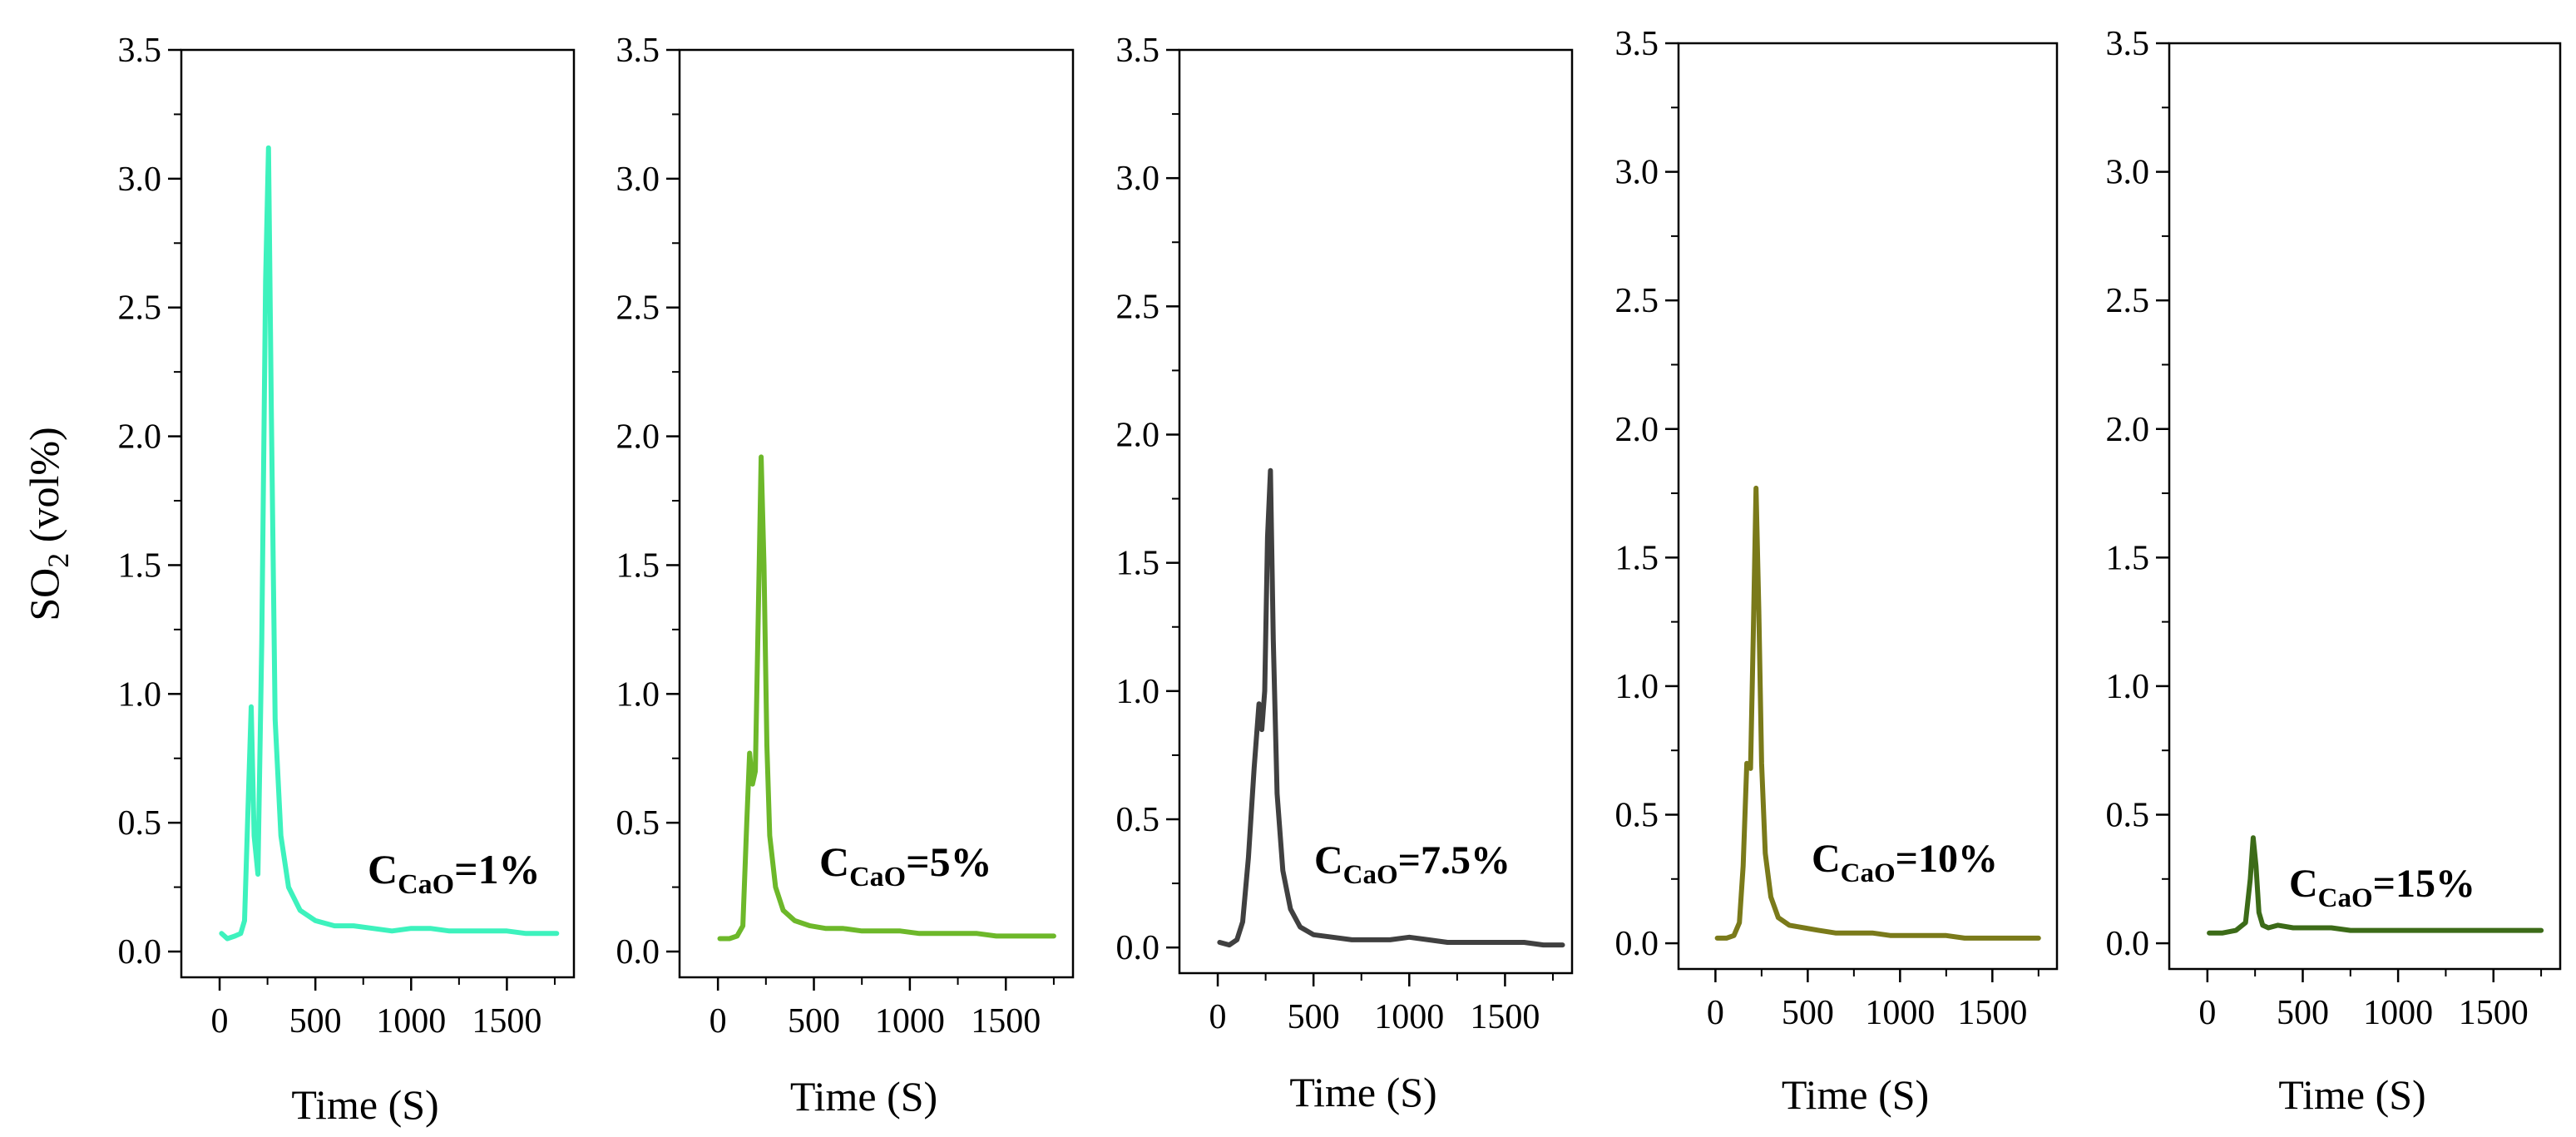  I want to click on annotation-label: CCaO=1%, so click(454, 873).